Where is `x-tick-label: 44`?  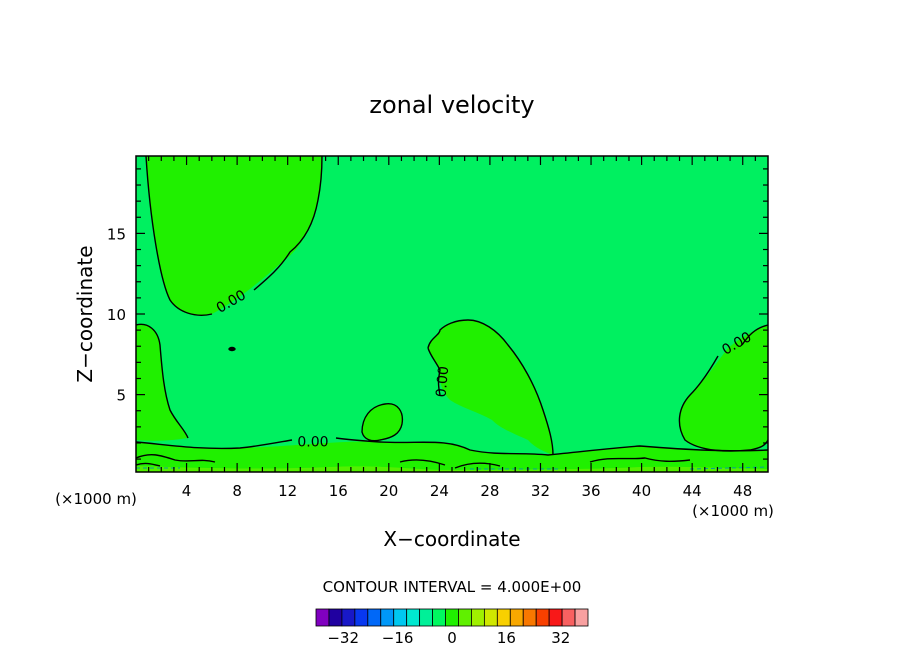
x-tick-label: 44 is located at coordinates (692, 491).